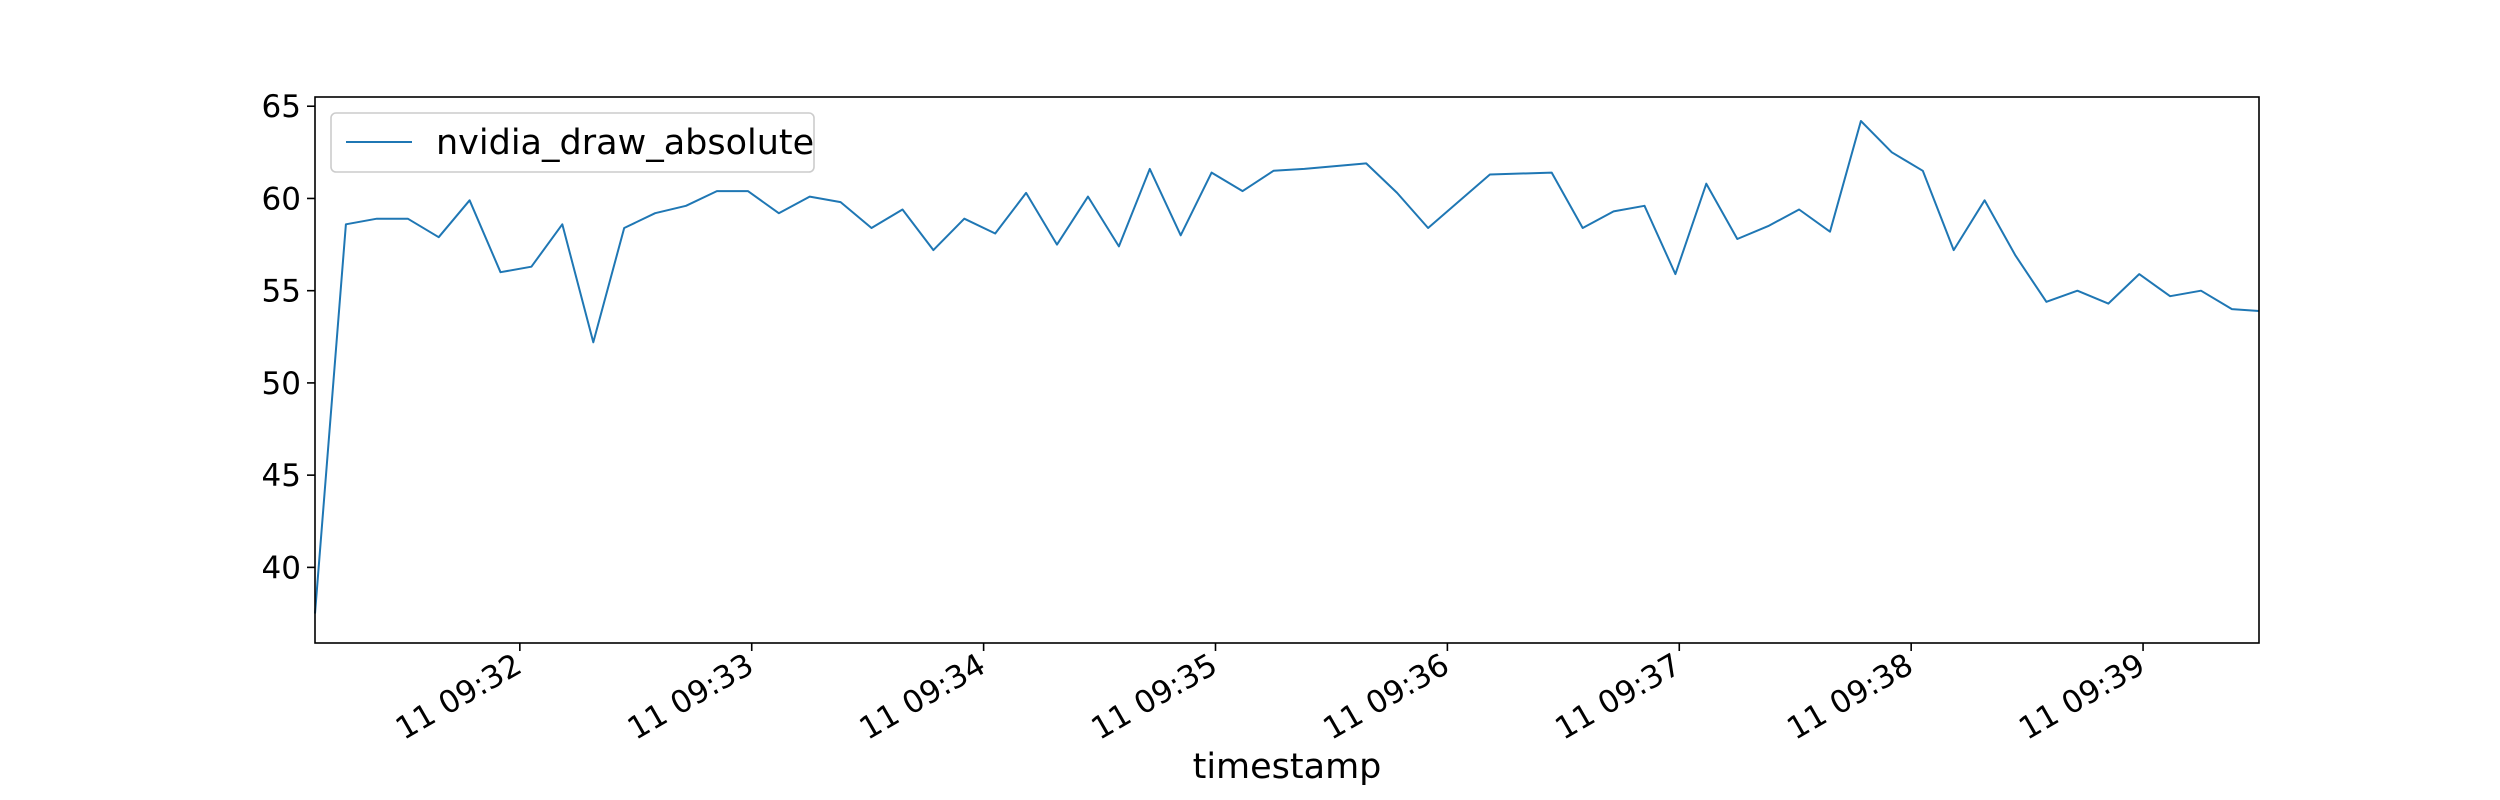 The image size is (2500, 800). Describe the element at coordinates (691, 697) in the screenshot. I see `x-tick-label: 11 09:33` at that location.